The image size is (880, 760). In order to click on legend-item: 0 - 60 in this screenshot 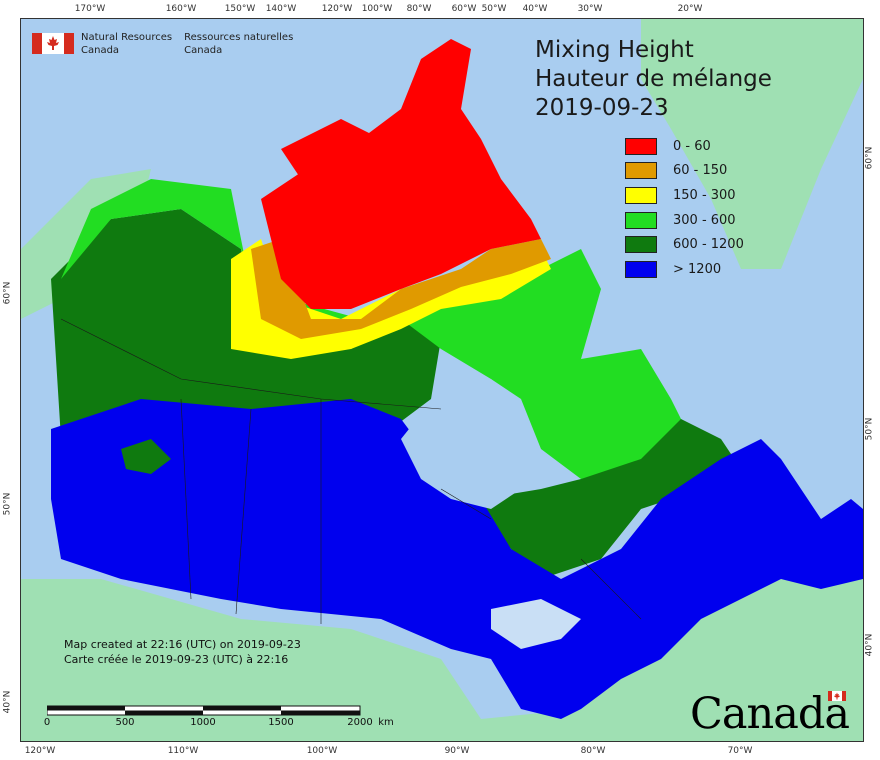, I will do `click(684, 146)`.